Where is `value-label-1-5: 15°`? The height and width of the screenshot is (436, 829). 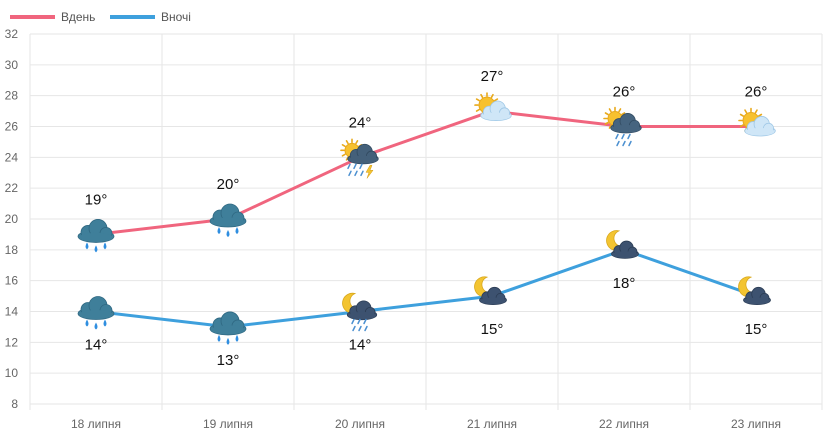 value-label-1-5: 15° is located at coordinates (756, 329).